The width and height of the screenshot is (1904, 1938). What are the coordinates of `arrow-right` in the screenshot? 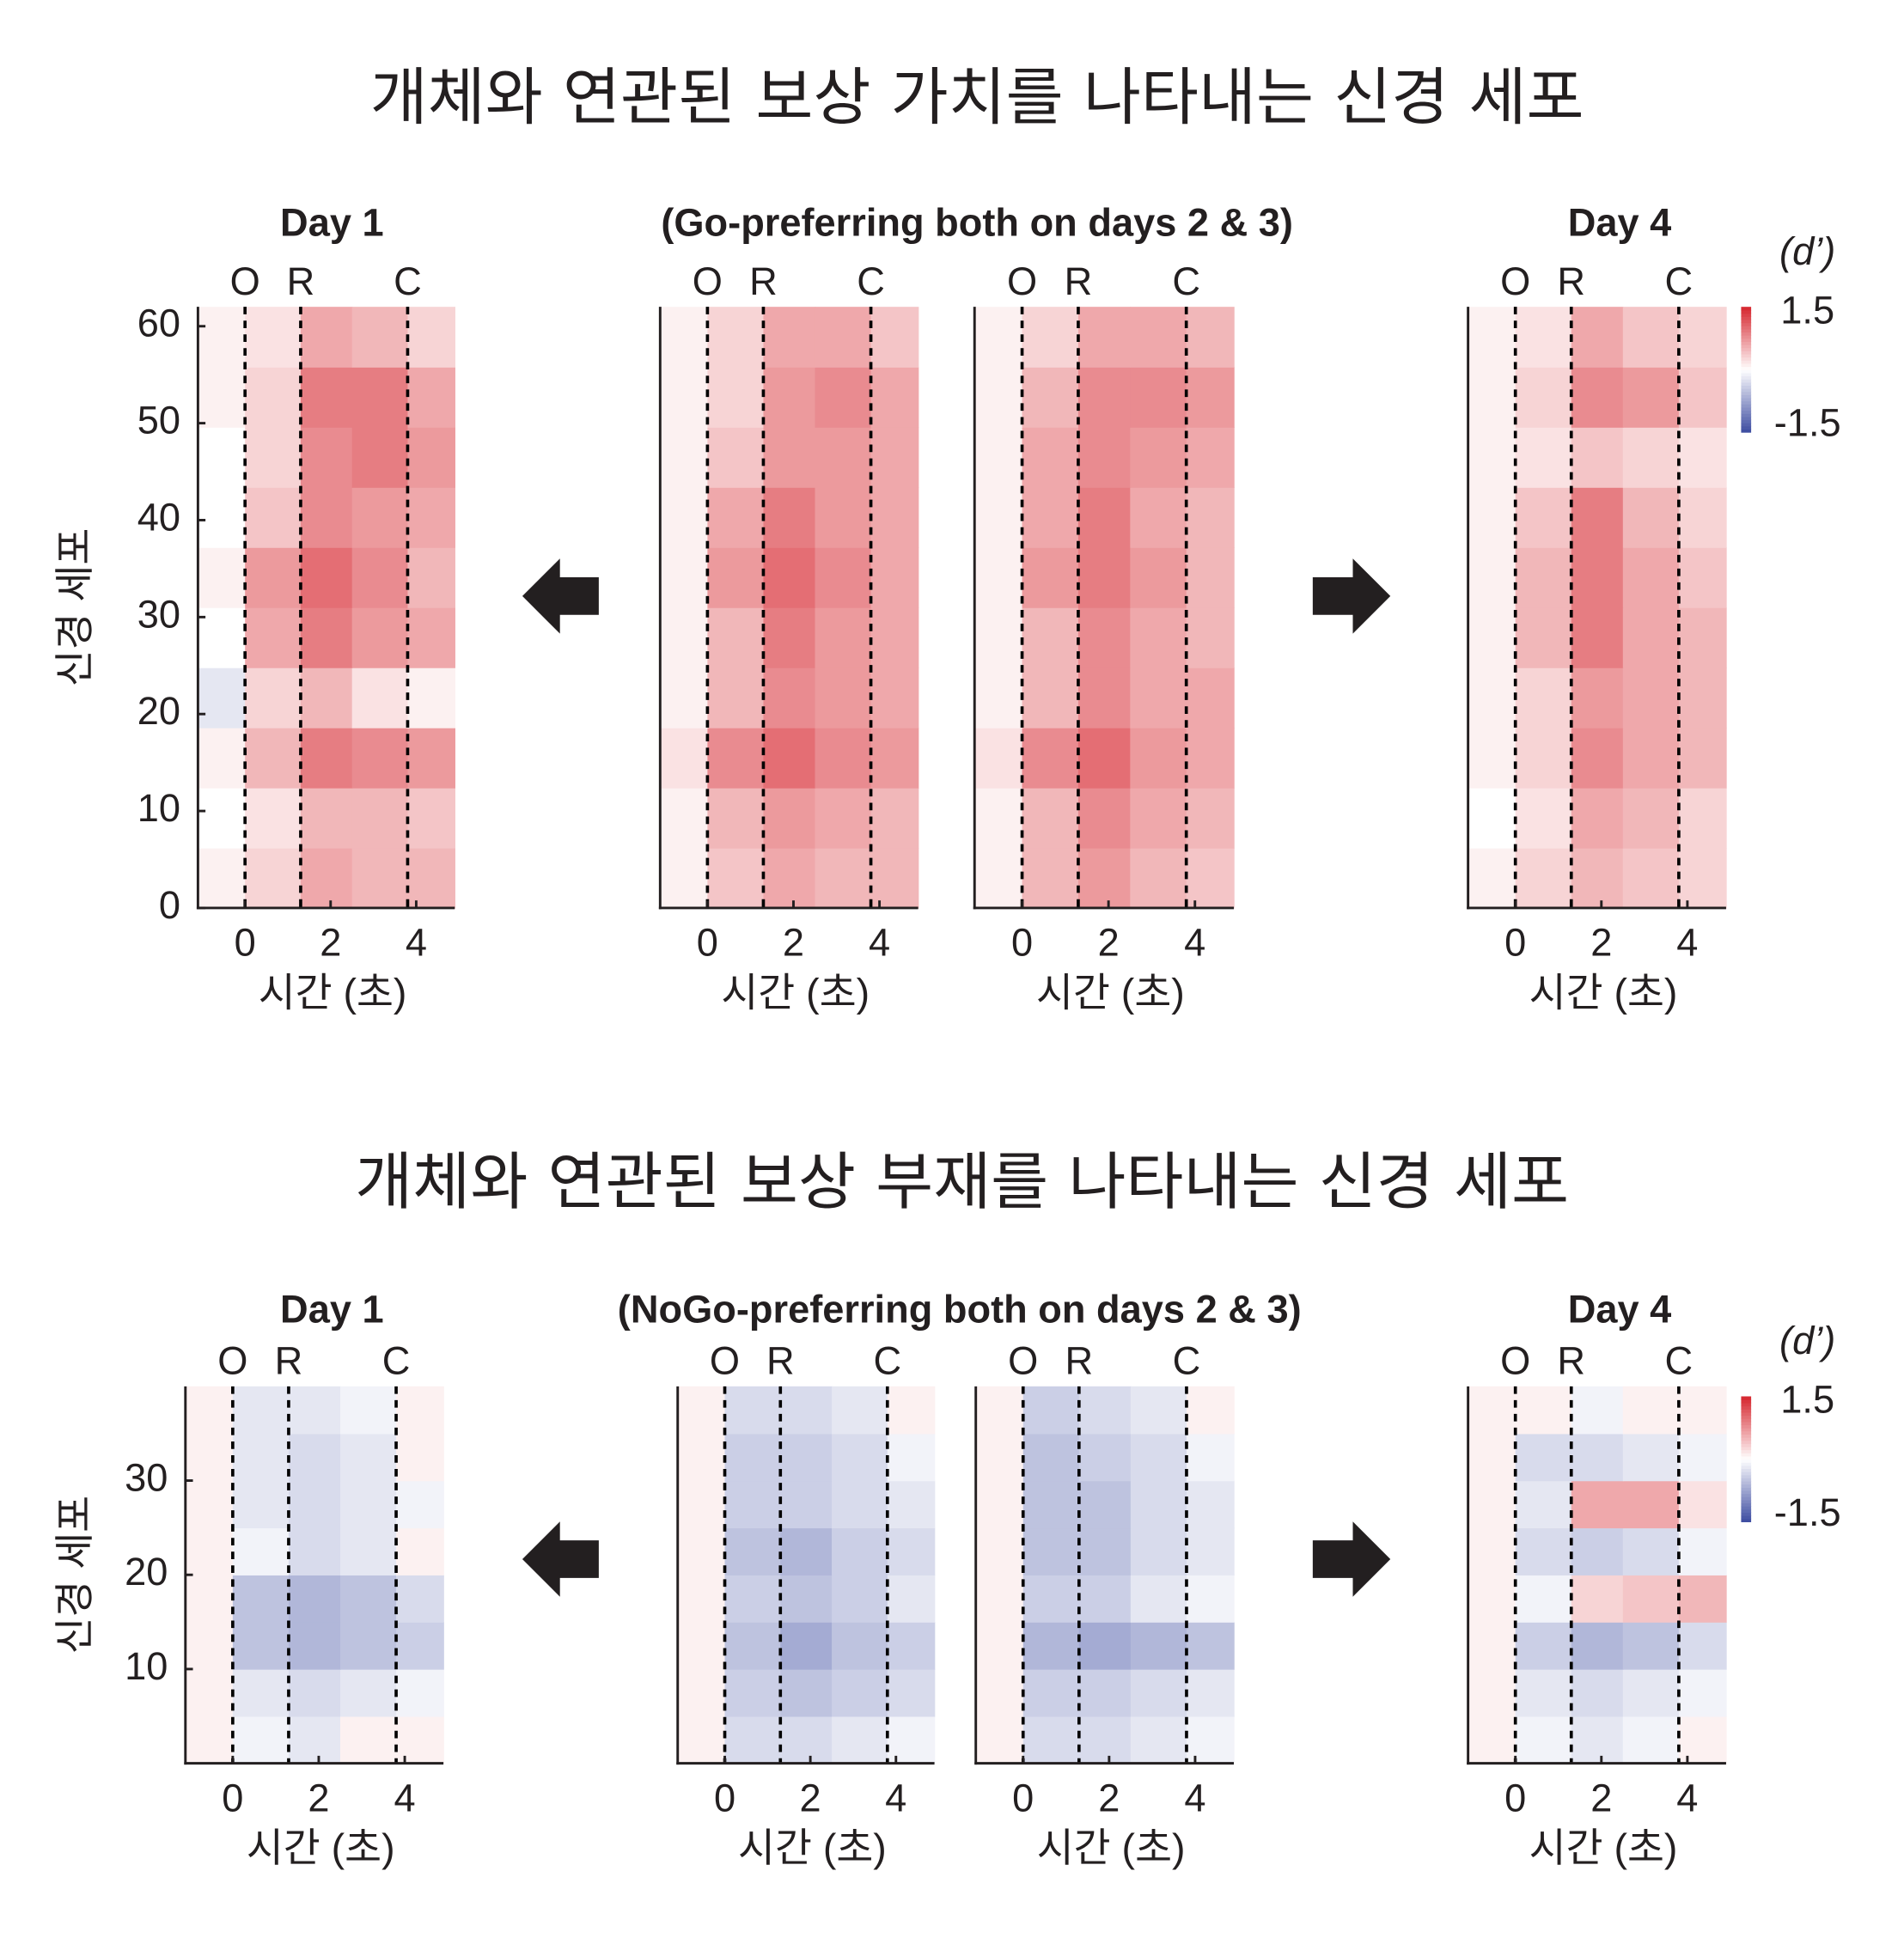 It's located at (1351, 1559).